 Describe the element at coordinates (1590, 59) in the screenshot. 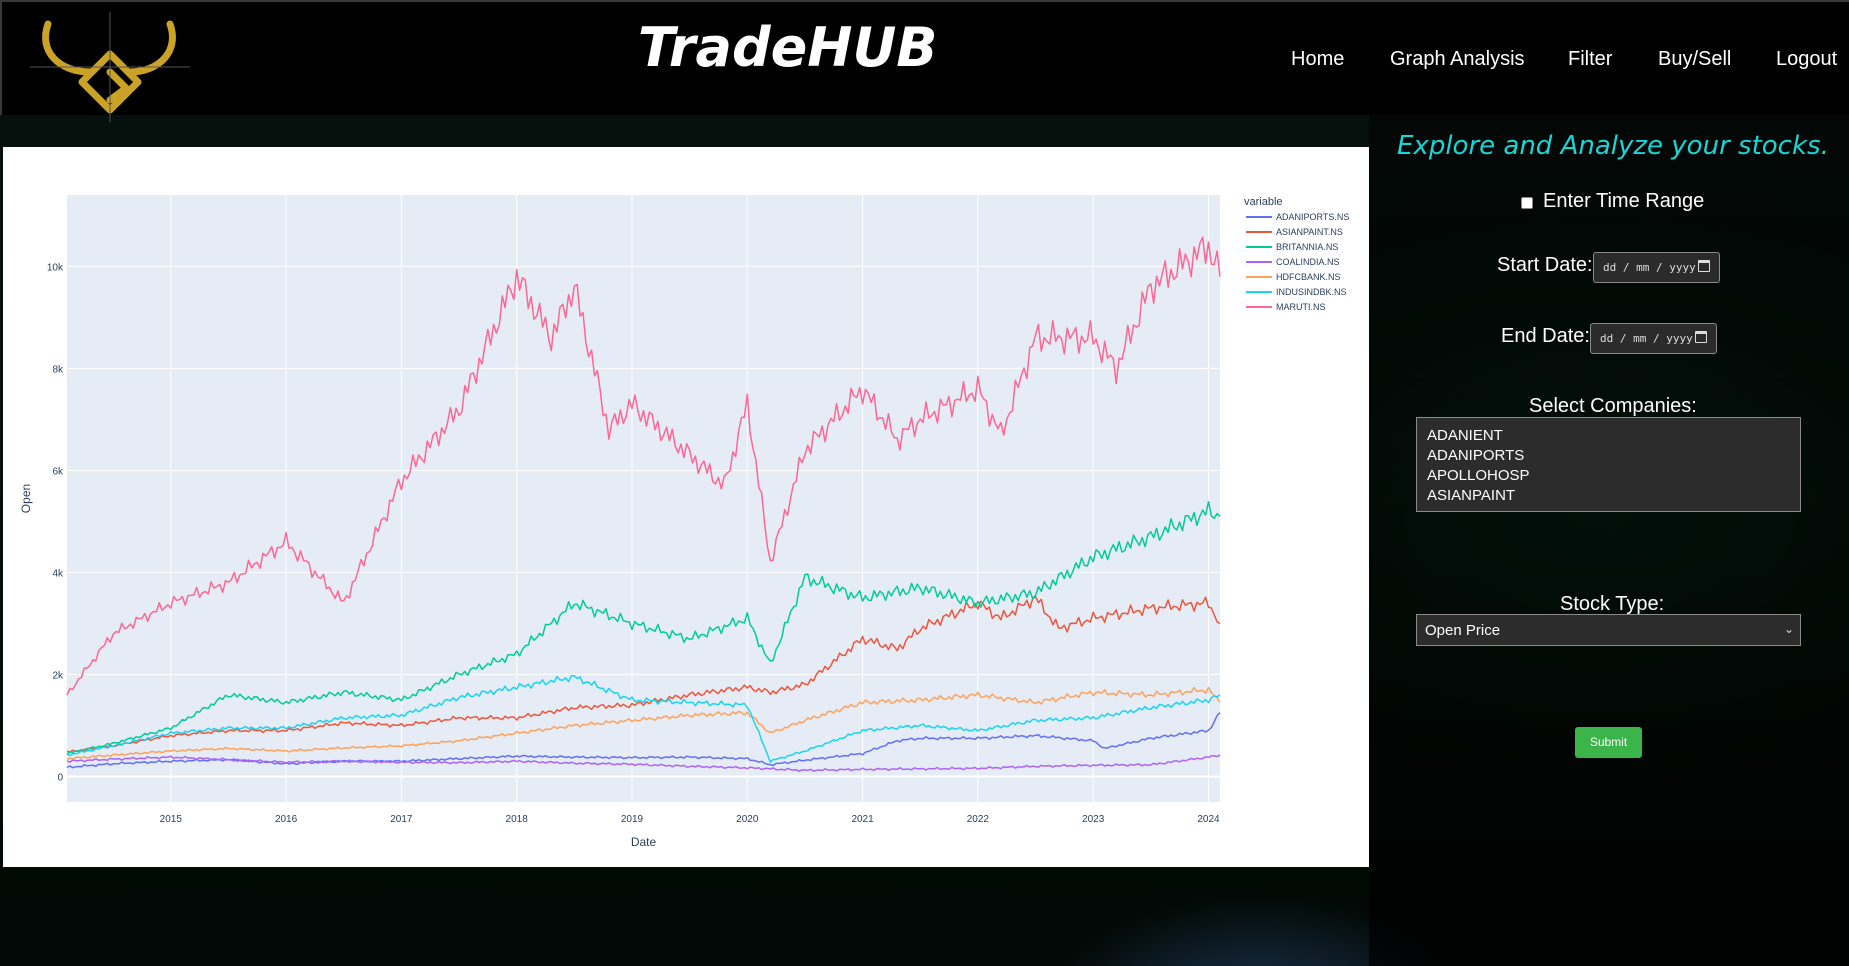

I see `nav-filter: Filter` at that location.